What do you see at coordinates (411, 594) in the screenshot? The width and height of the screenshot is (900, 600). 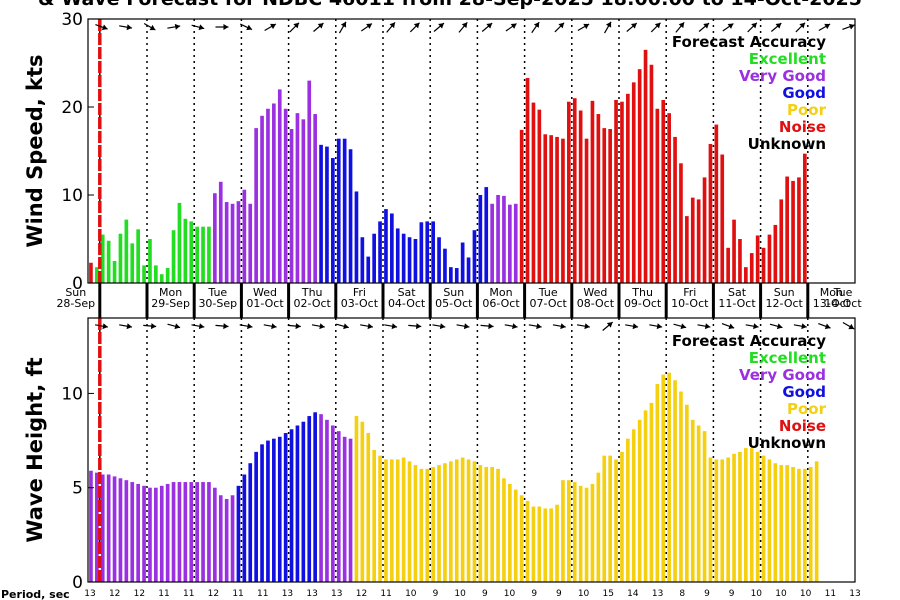 I see `period-value: 10` at bounding box center [411, 594].